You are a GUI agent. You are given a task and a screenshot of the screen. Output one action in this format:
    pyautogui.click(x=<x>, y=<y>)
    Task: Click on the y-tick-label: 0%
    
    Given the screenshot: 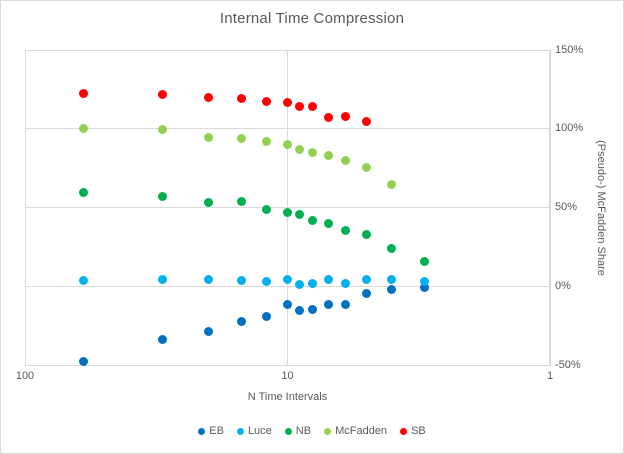 What is the action you would take?
    pyautogui.click(x=563, y=286)
    